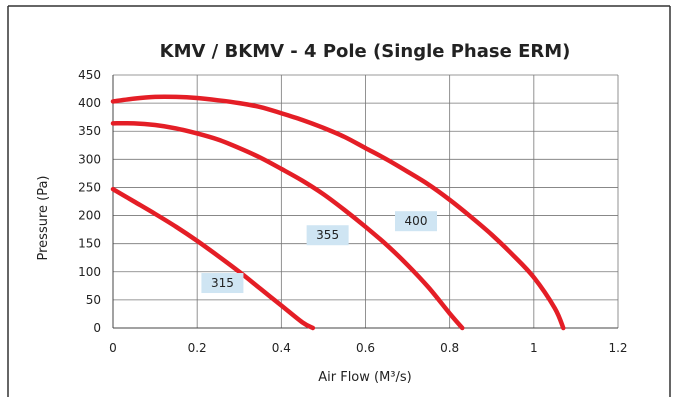 This screenshot has height=401, width=679. What do you see at coordinates (89, 244) in the screenshot?
I see `y-tick-label: 150` at bounding box center [89, 244].